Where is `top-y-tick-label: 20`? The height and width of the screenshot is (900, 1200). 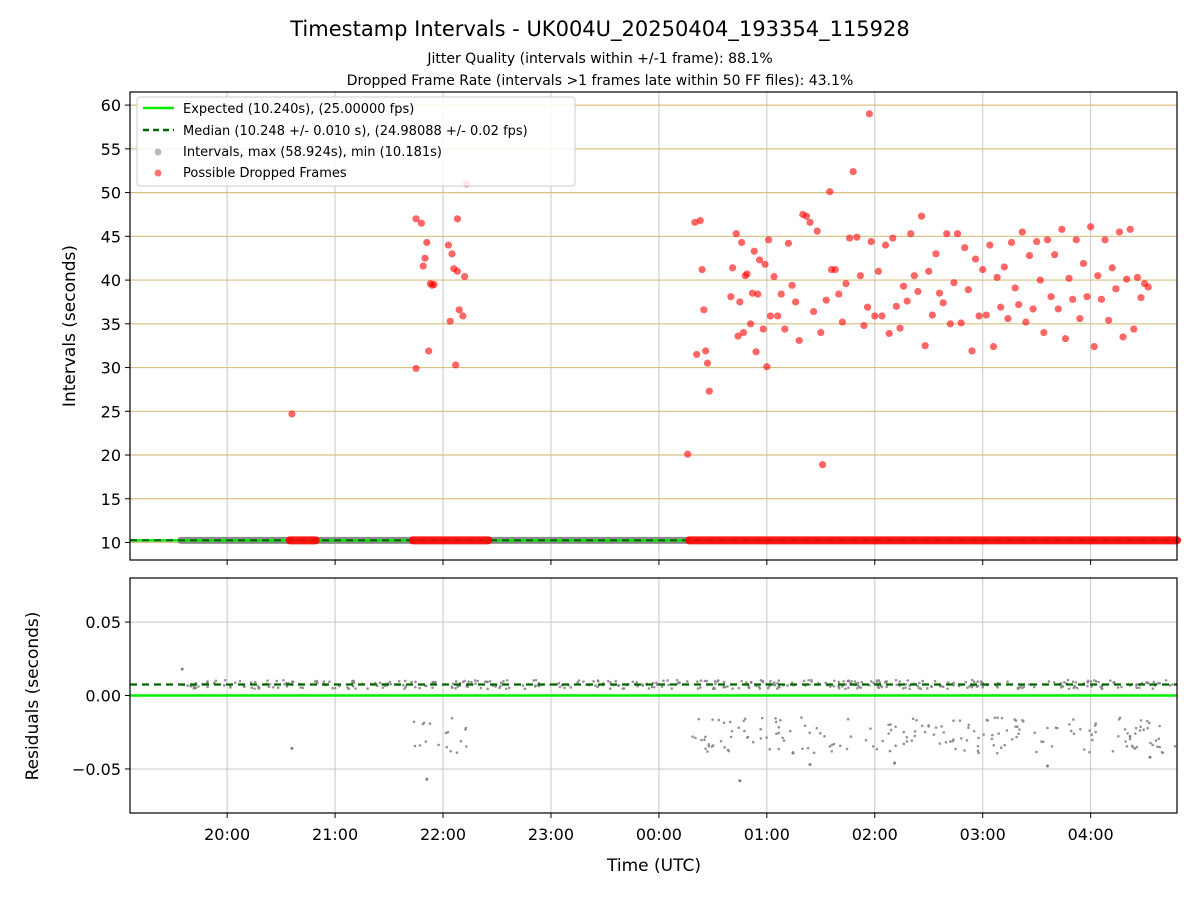
top-y-tick-label: 20 is located at coordinates (111, 455).